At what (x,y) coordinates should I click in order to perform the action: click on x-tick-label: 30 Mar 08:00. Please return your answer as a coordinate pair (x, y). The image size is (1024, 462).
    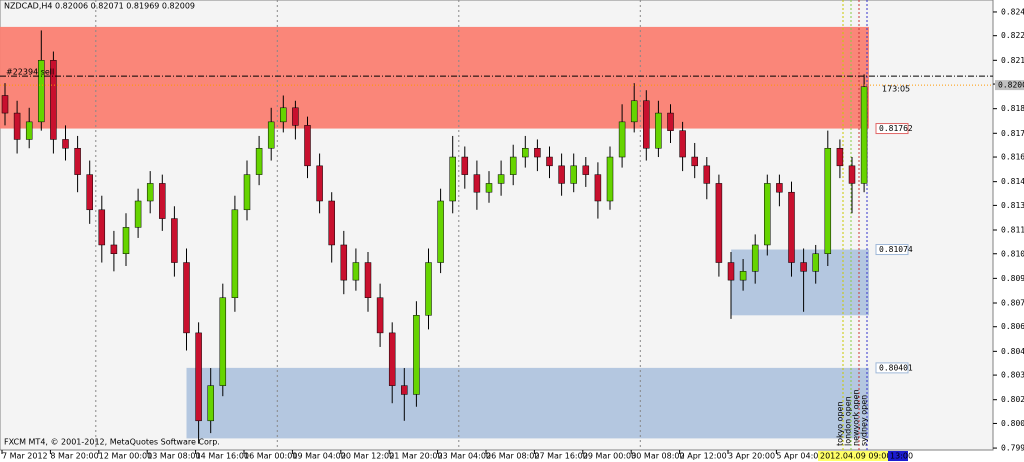
    Looking at the image, I should click on (657, 456).